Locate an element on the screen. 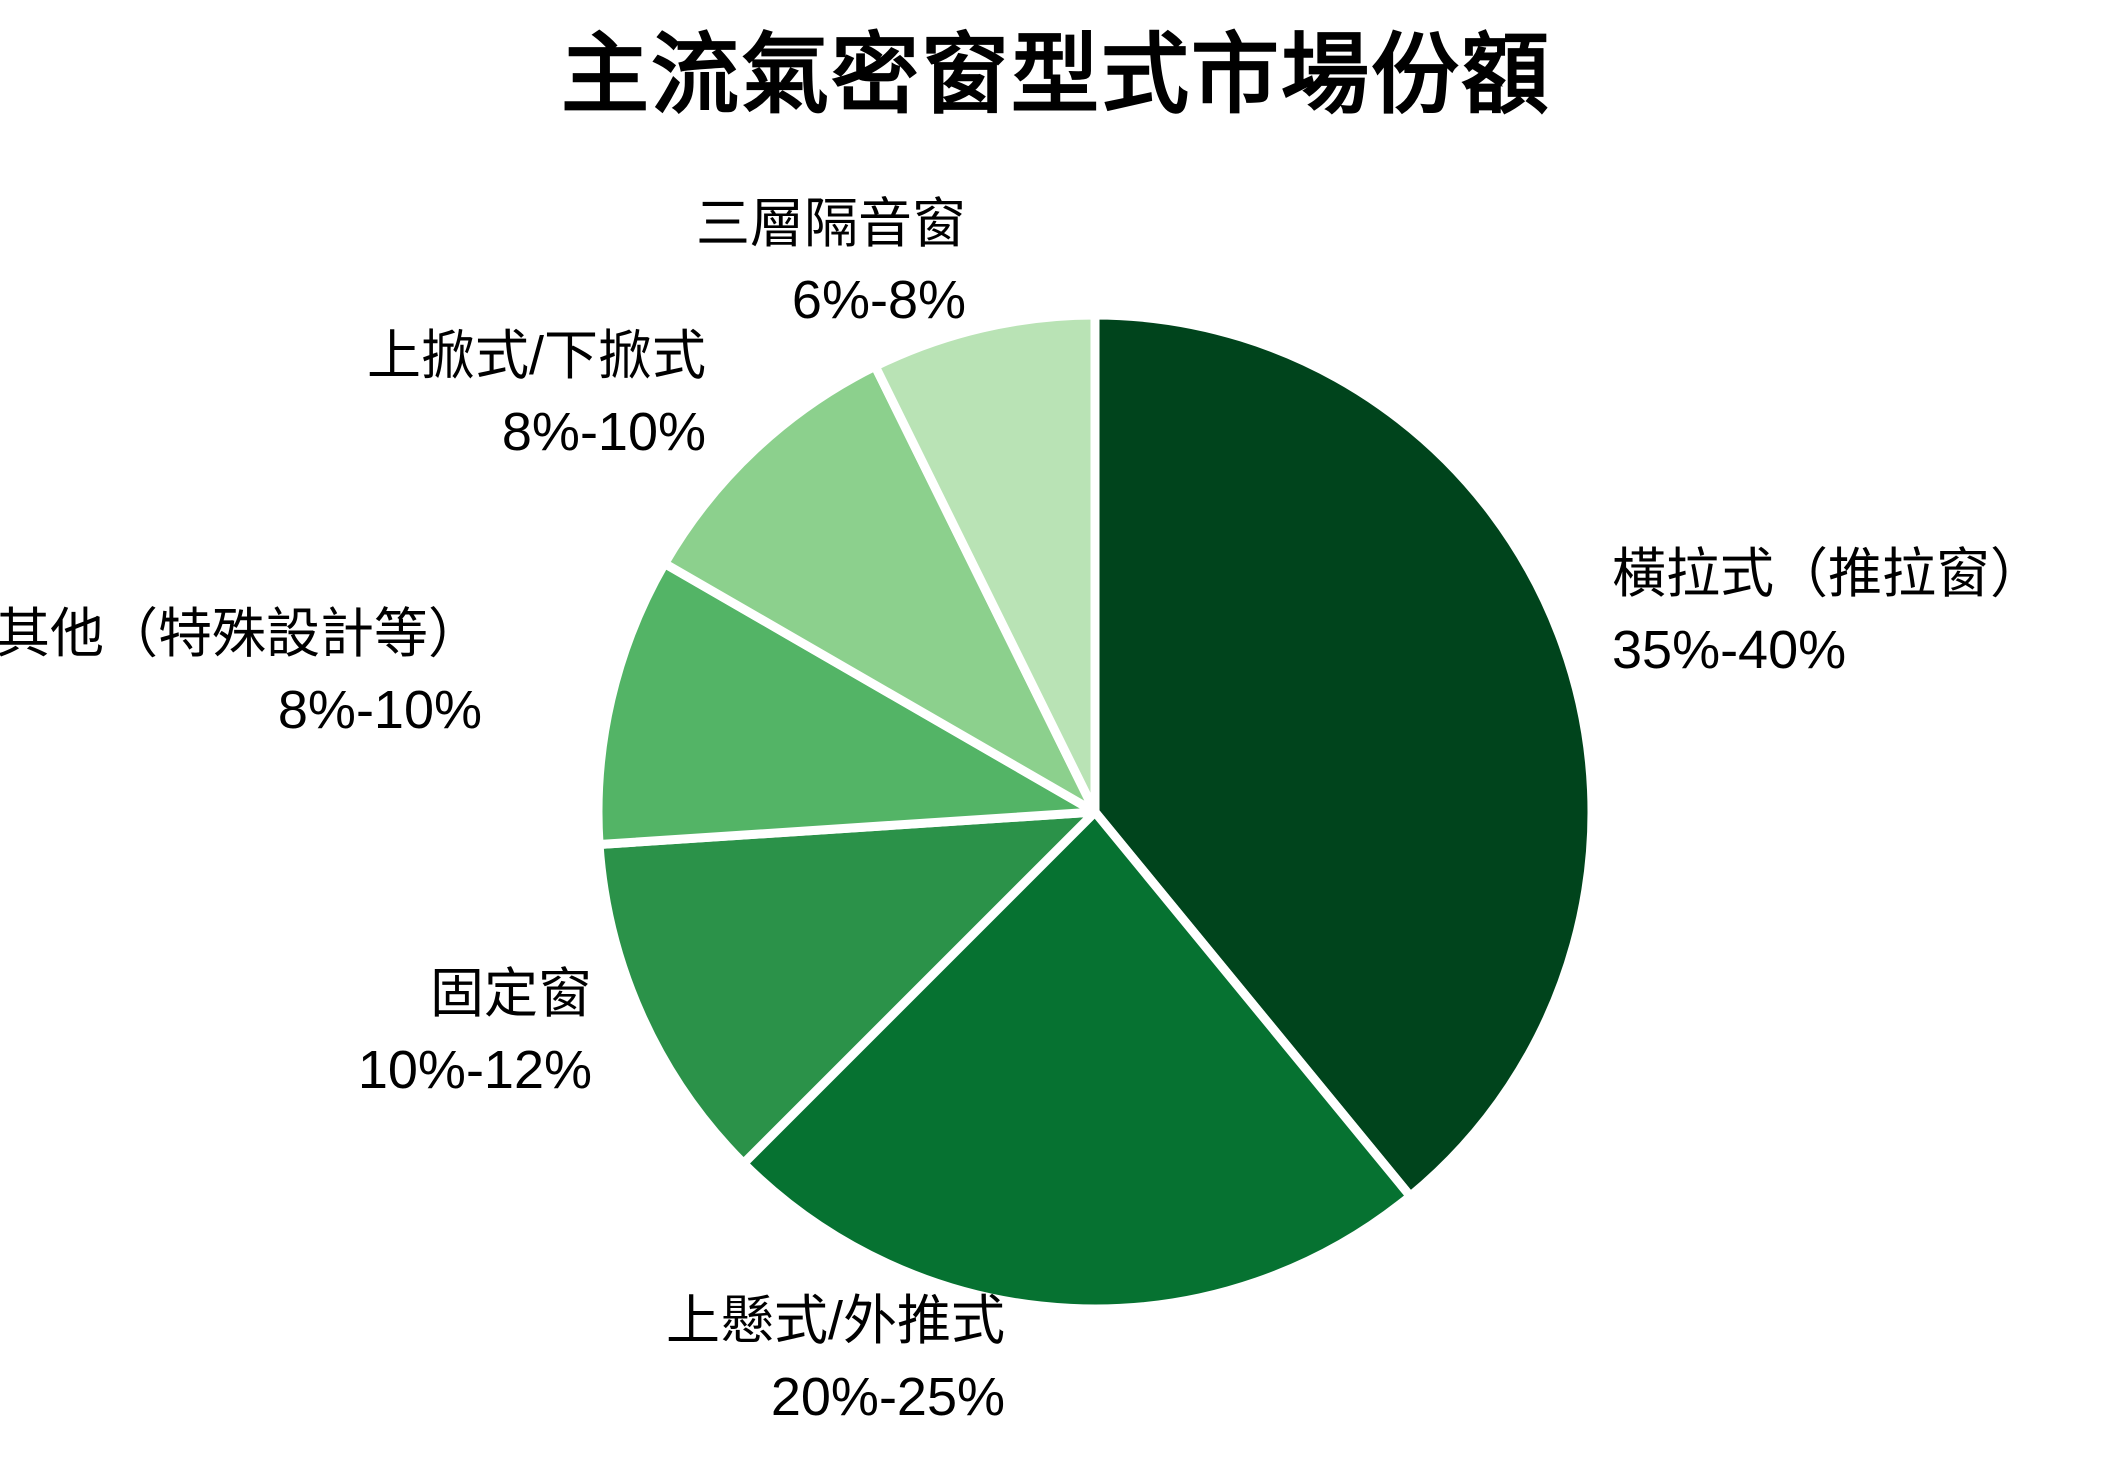 This screenshot has height=1468, width=2112. slice-name: 其他（特殊設計等） is located at coordinates (241, 634).